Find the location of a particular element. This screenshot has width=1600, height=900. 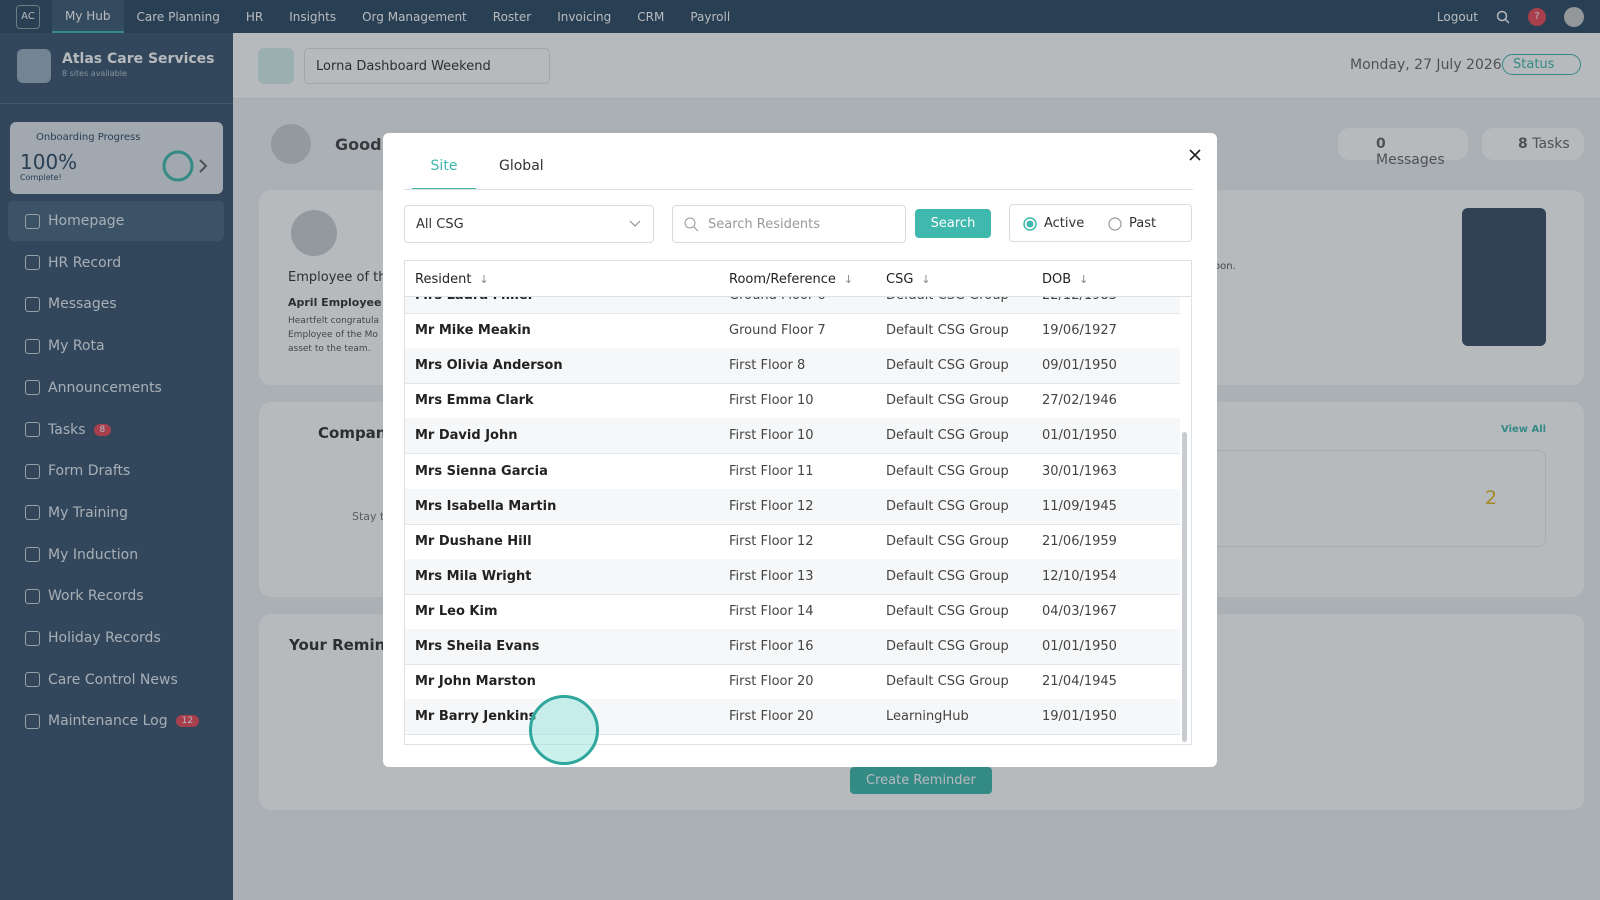

cell: 22/12/1983 is located at coordinates (1079, 300).